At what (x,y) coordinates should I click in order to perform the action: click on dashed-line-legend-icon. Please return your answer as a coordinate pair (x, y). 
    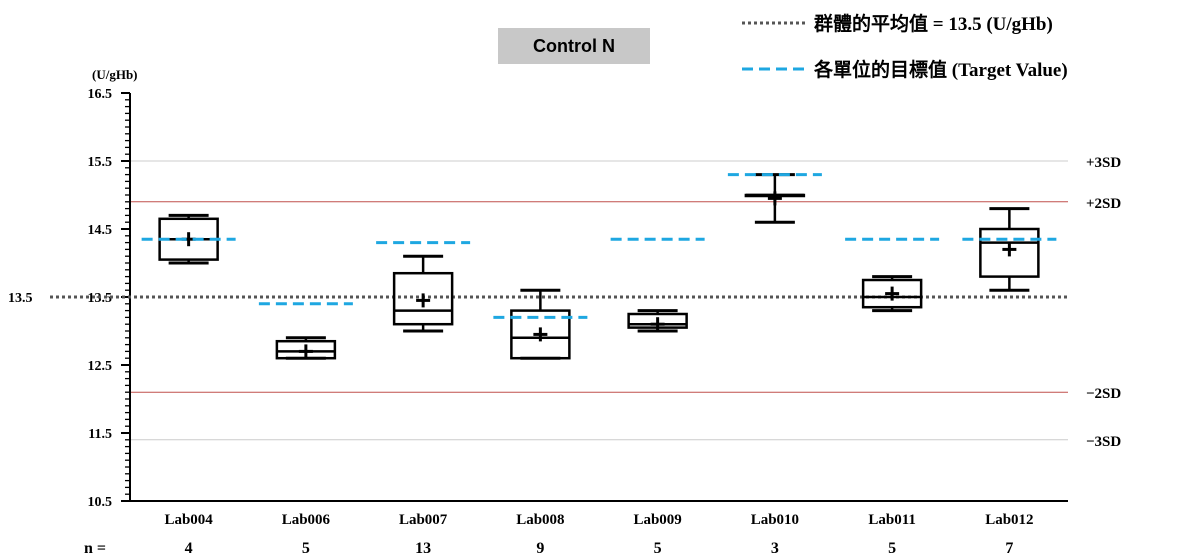
    Looking at the image, I should click on (774, 68).